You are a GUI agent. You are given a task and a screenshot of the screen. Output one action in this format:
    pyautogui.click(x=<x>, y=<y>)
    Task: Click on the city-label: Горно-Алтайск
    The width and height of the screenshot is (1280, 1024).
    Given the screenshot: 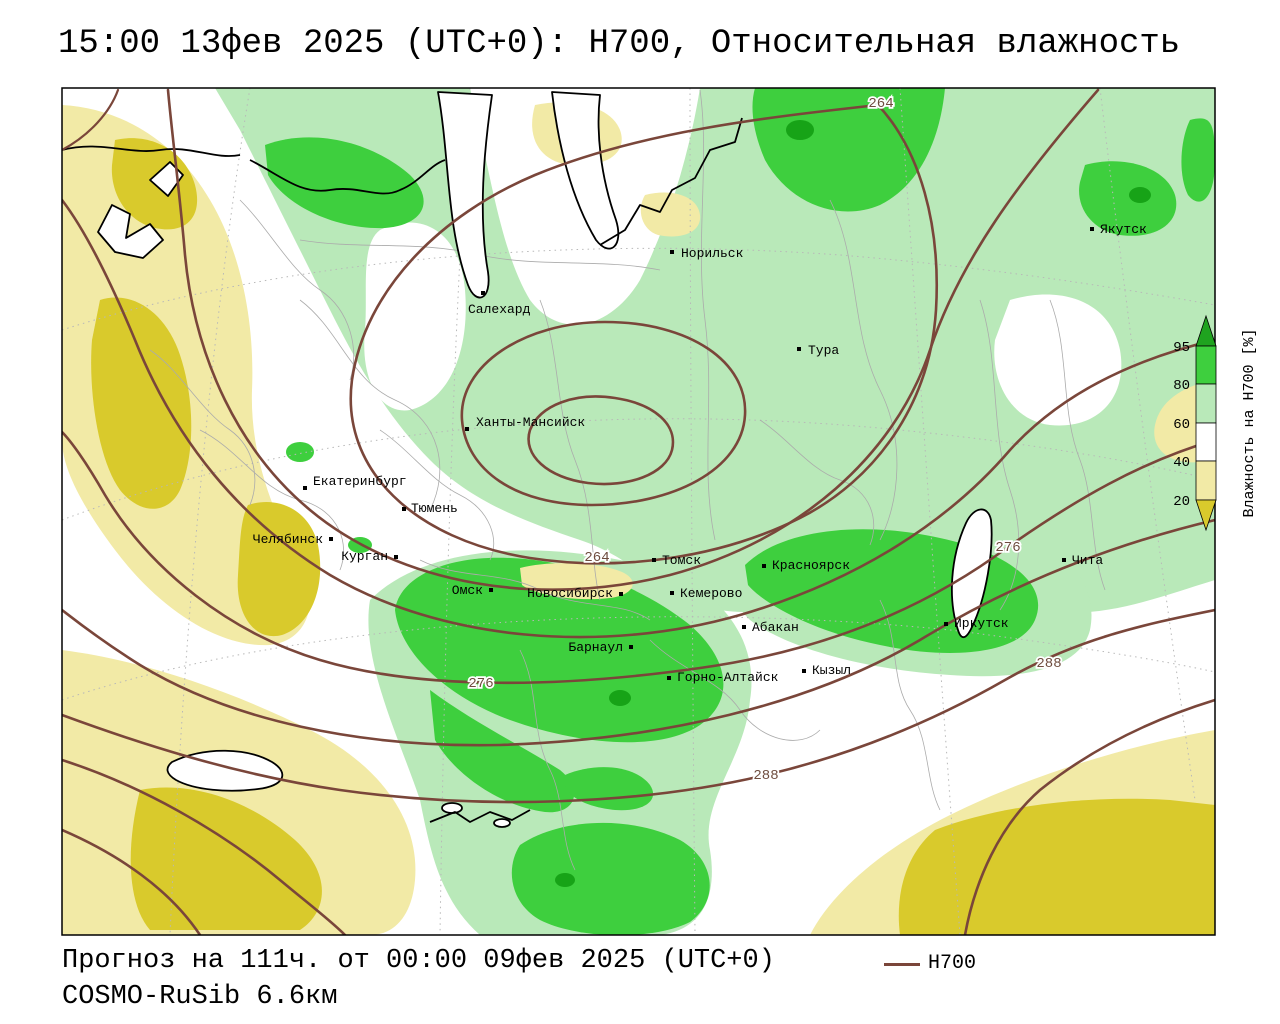 What is the action you would take?
    pyautogui.click(x=728, y=677)
    